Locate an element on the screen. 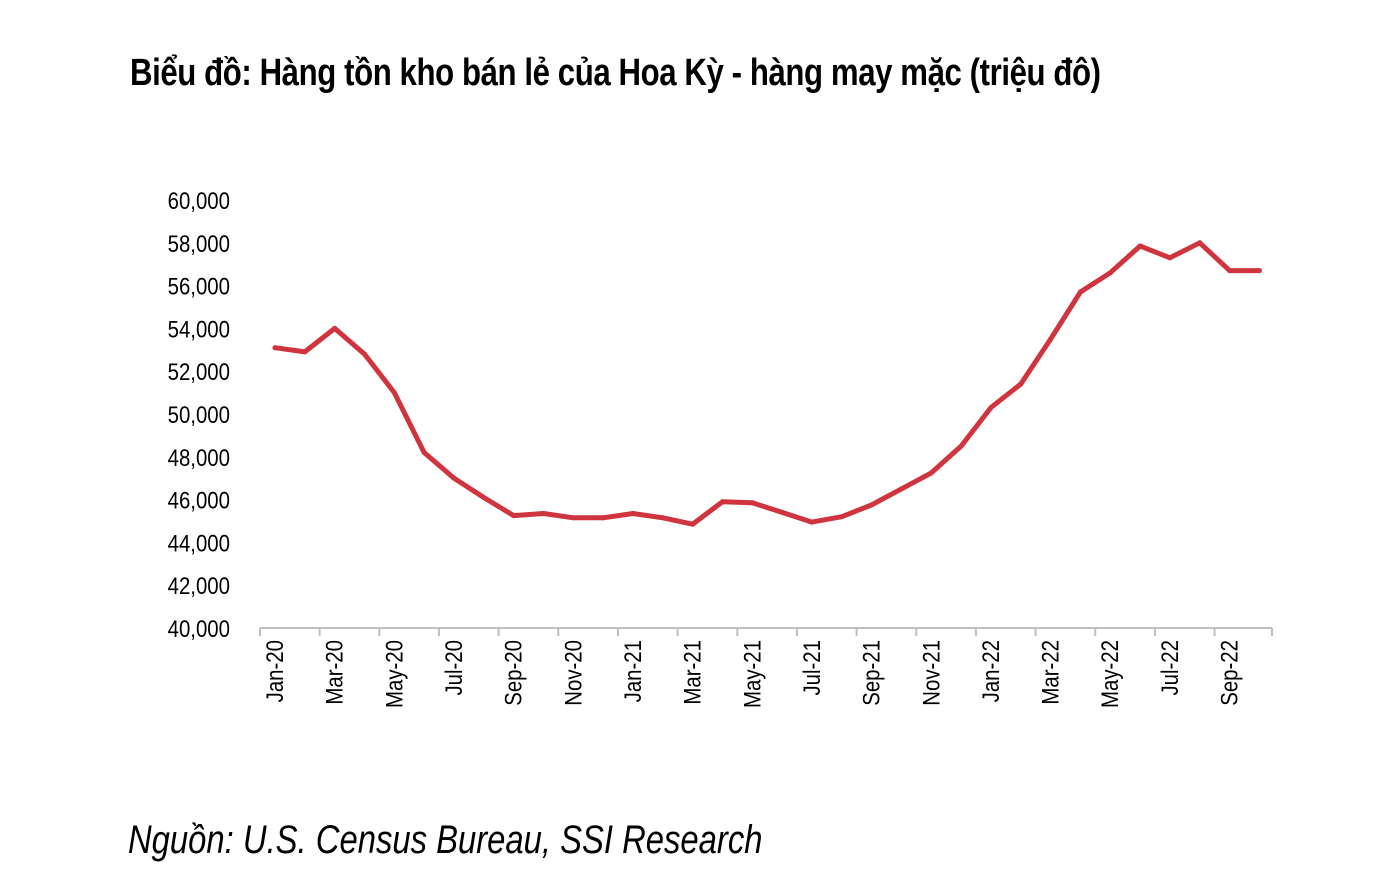 The image size is (1398, 896). x-tick-label: Nov-20 is located at coordinates (573, 673).